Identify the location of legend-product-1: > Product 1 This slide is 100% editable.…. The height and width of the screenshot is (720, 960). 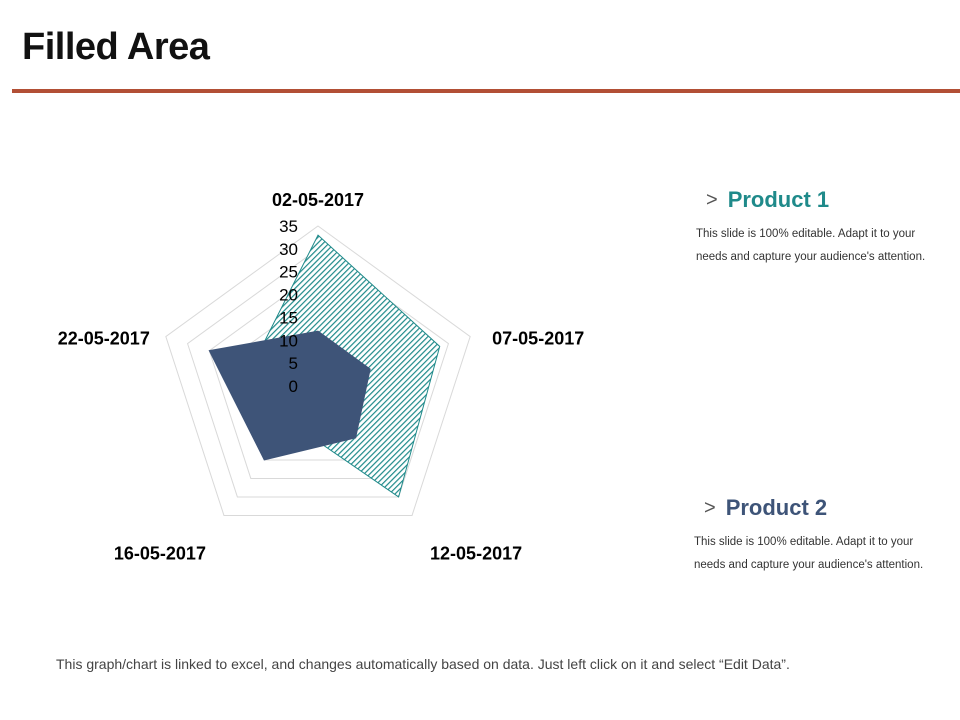
(821, 228).